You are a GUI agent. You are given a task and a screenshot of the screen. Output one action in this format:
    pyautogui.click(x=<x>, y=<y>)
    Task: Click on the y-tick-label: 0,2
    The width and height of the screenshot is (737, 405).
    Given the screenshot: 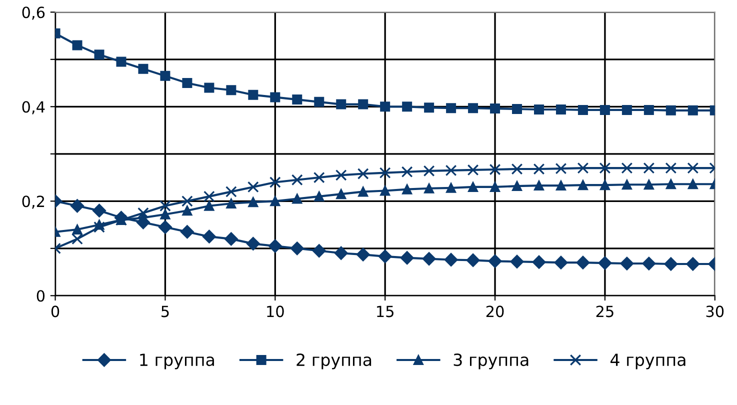 What is the action you would take?
    pyautogui.click(x=33, y=202)
    